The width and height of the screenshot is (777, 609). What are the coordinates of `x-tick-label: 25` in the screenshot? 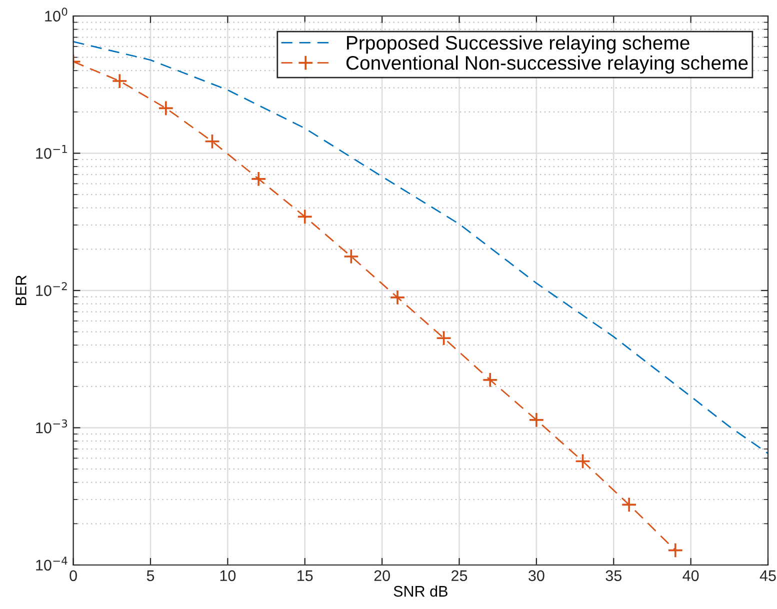 It's located at (460, 576).